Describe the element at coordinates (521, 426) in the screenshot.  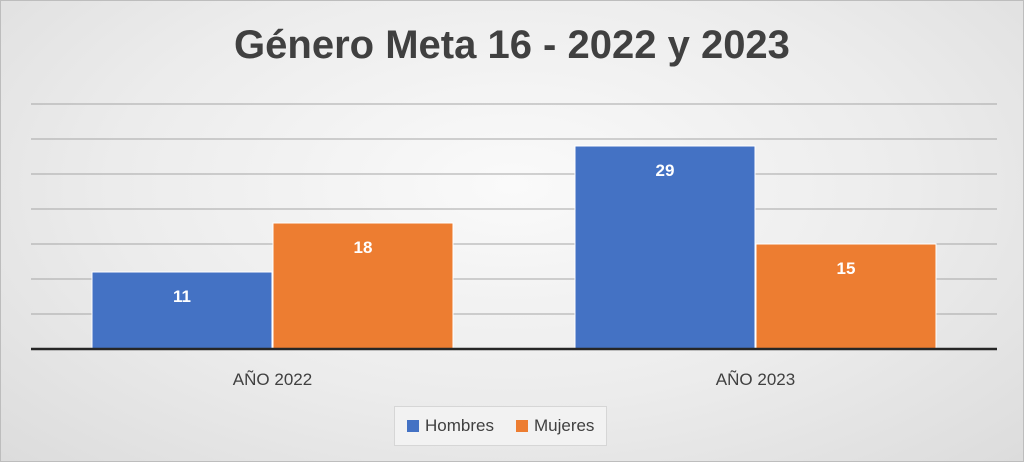
I see `legend-swatch-mujeres` at that location.